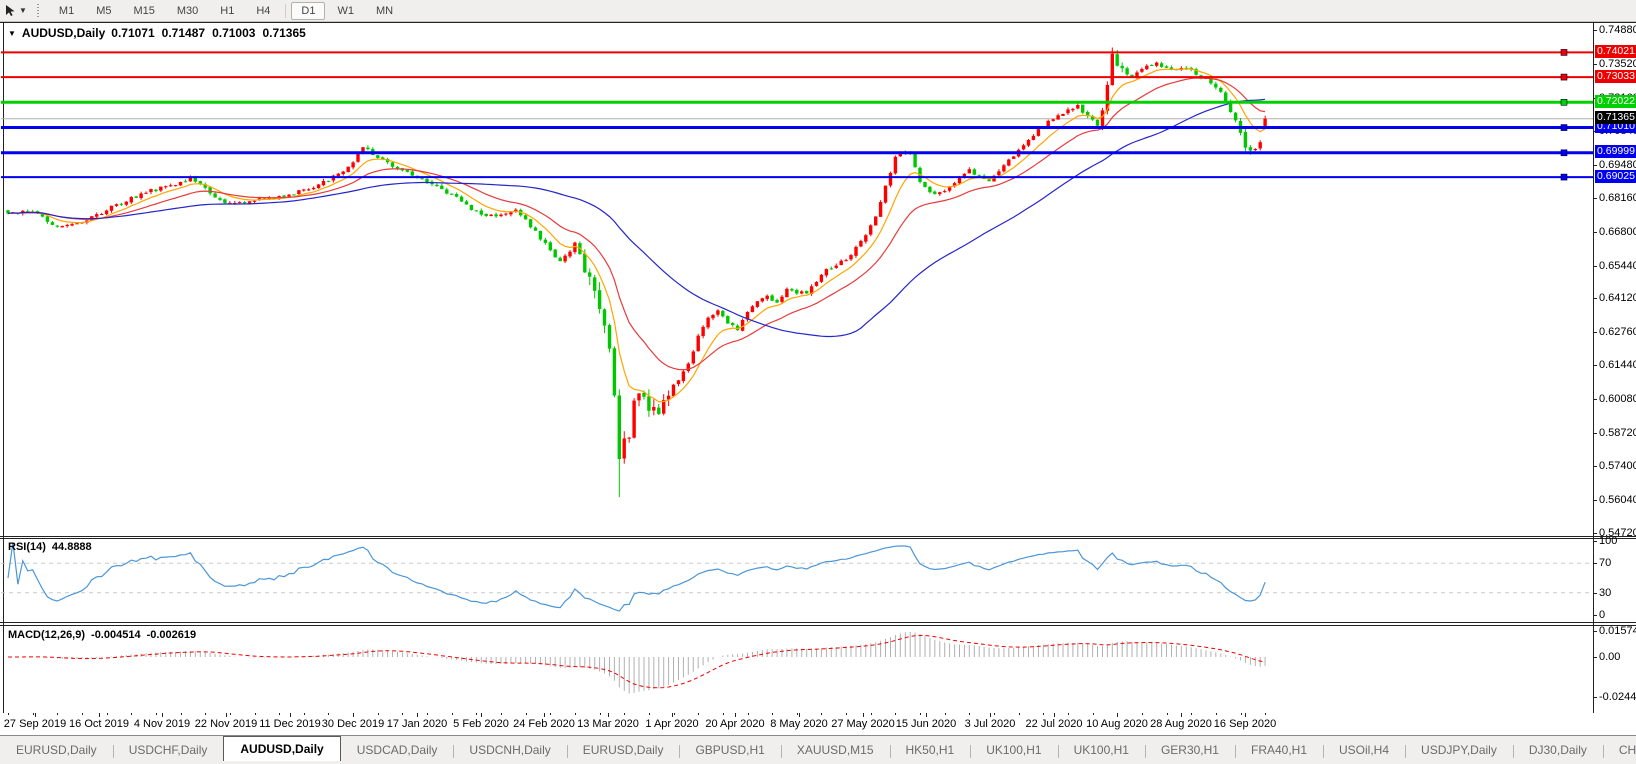 This screenshot has width=1636, height=764. Describe the element at coordinates (1617, 298) in the screenshot. I see `price-tick-label: 0.64120` at that location.